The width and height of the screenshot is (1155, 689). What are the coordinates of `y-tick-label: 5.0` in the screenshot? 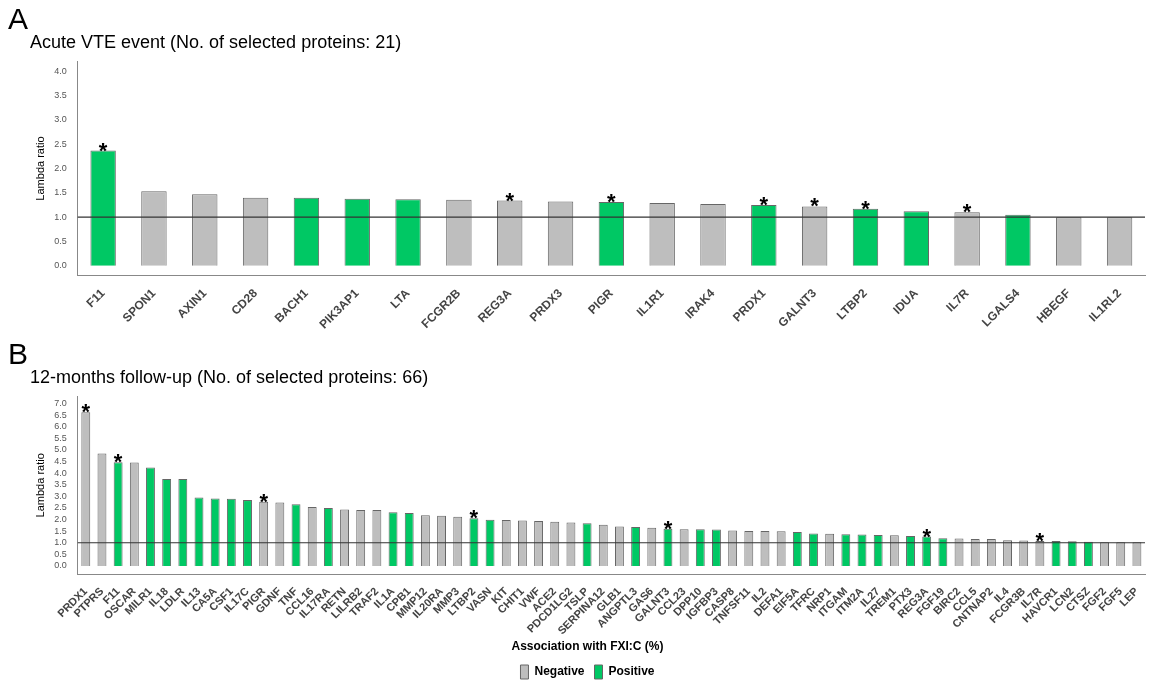 It's located at (60, 449).